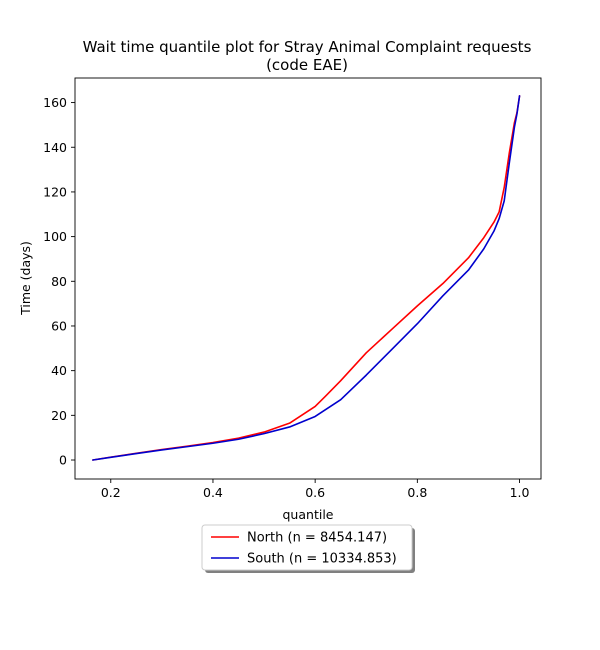 This screenshot has height=650, width=600. I want to click on legend-box, so click(307, 547).